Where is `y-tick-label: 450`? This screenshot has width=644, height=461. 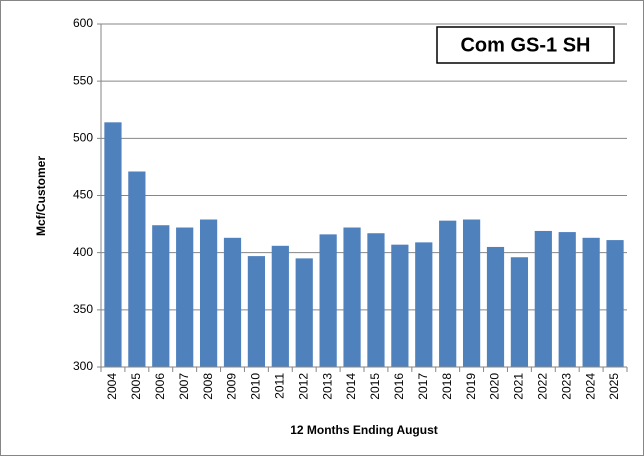
y-tick-label: 450 is located at coordinates (83, 195).